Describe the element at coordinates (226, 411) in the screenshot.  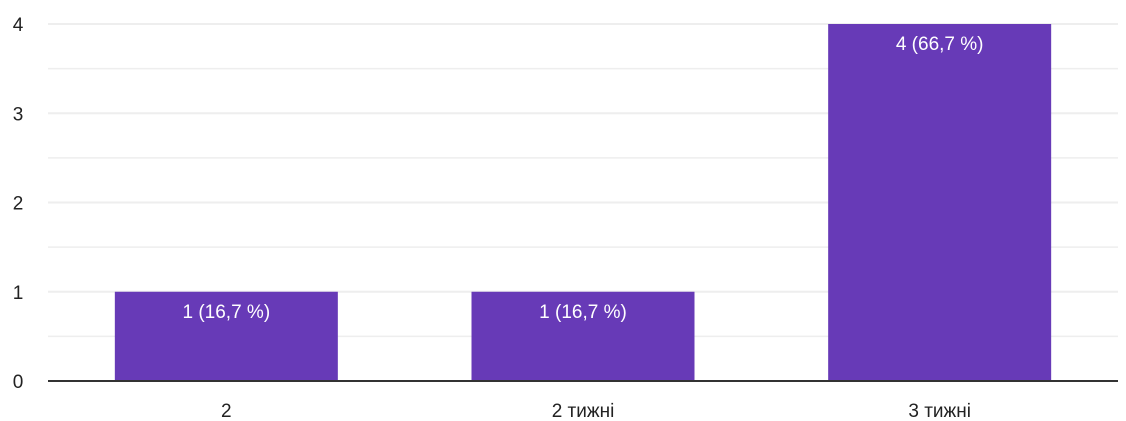
I see `x-tick-label: 2` at that location.